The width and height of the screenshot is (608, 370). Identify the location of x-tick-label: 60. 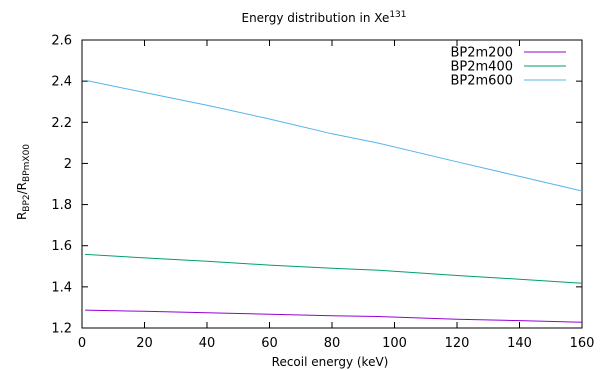
(269, 343).